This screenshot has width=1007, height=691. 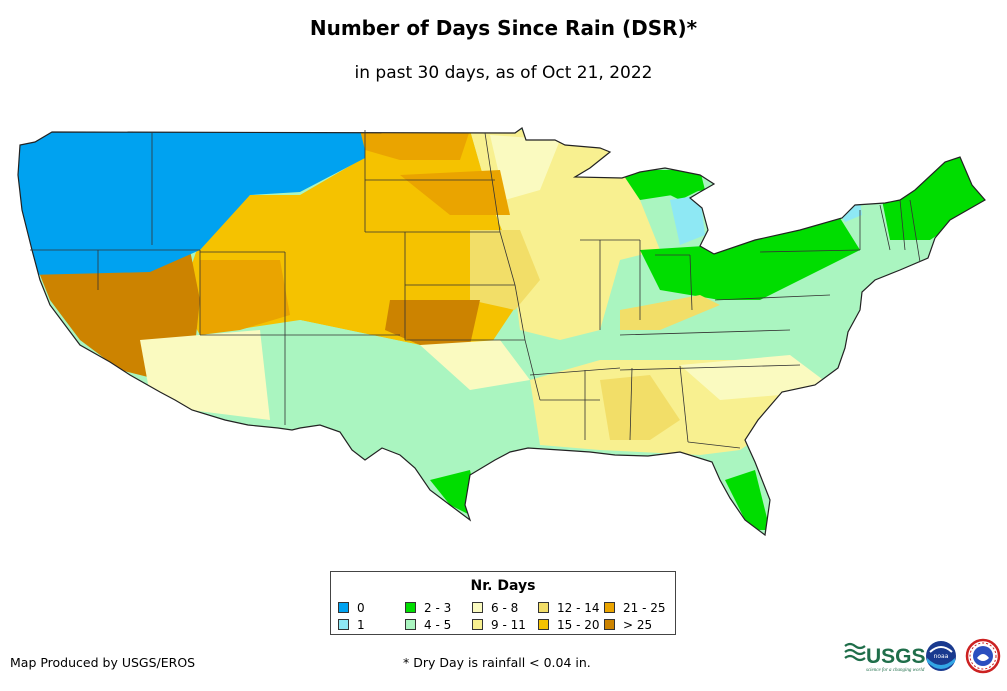 I want to click on usgs-logo: USGS science for a changing world, so click(x=885, y=657).